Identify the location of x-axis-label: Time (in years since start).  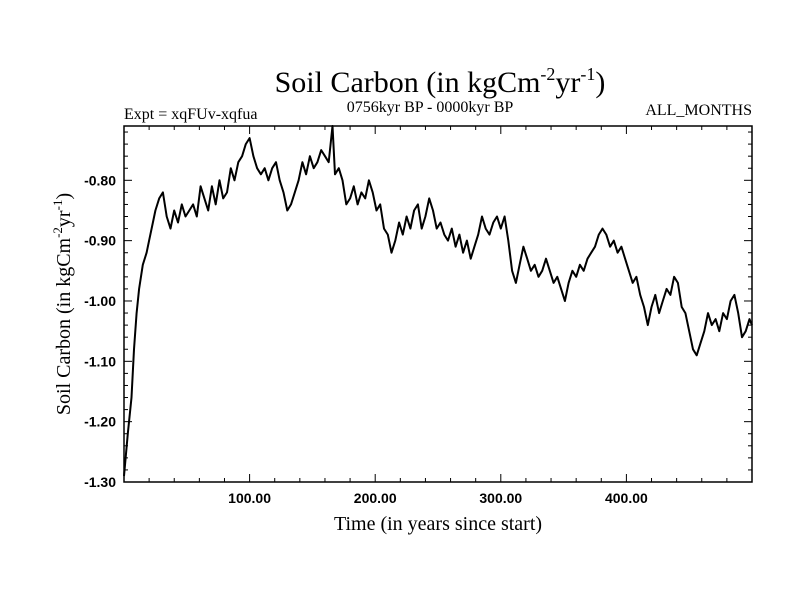
(438, 524).